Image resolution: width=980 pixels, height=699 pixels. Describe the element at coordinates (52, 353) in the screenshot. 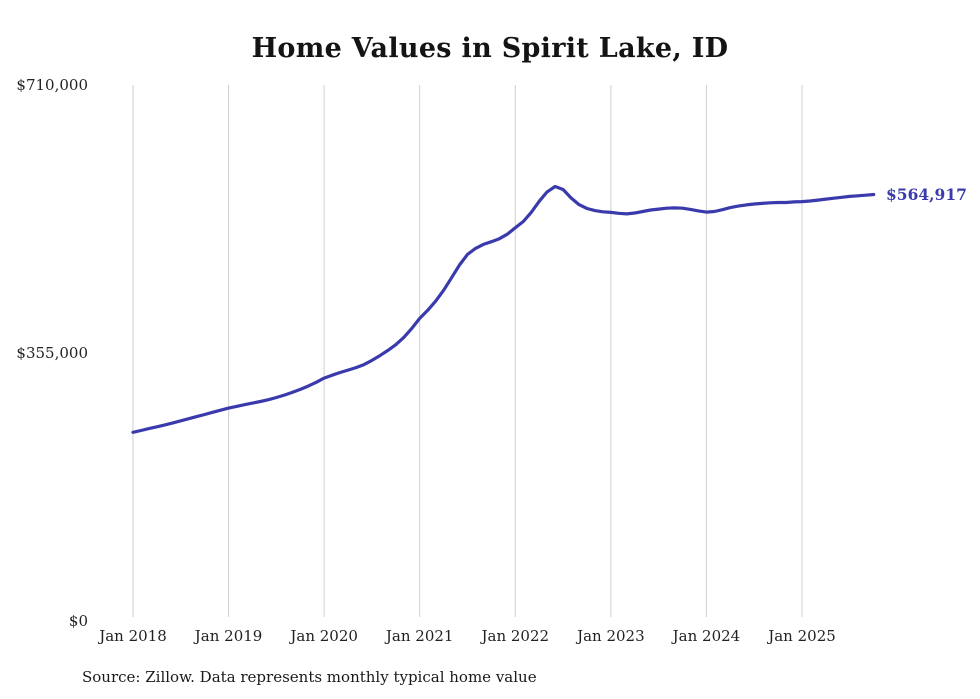

I see `y-axis-label: $355,000` at that location.